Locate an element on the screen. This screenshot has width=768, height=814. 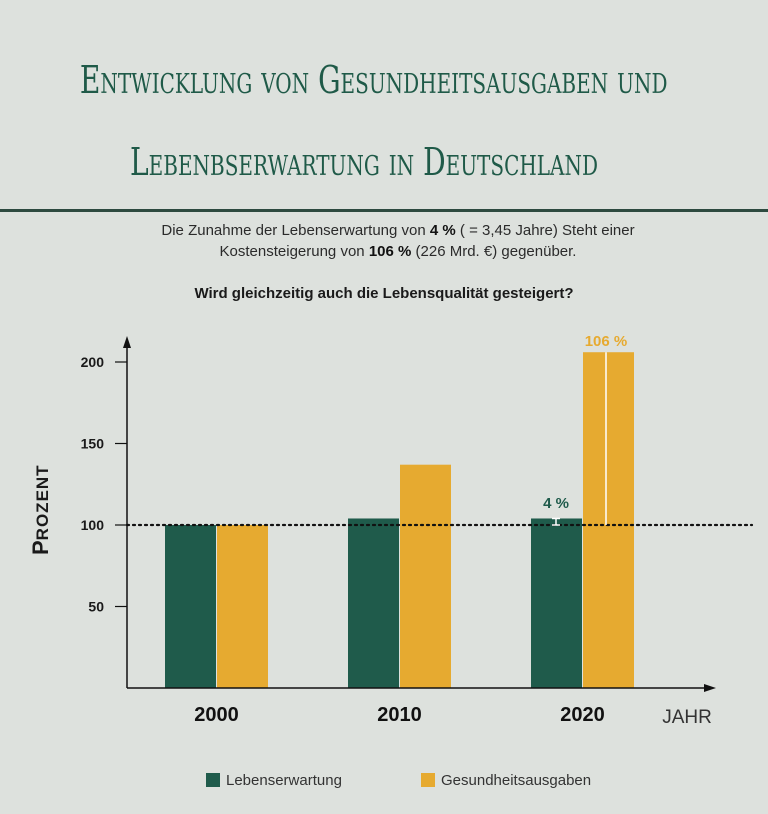
legend-swatch-gesundheitsausgaben is located at coordinates (428, 780).